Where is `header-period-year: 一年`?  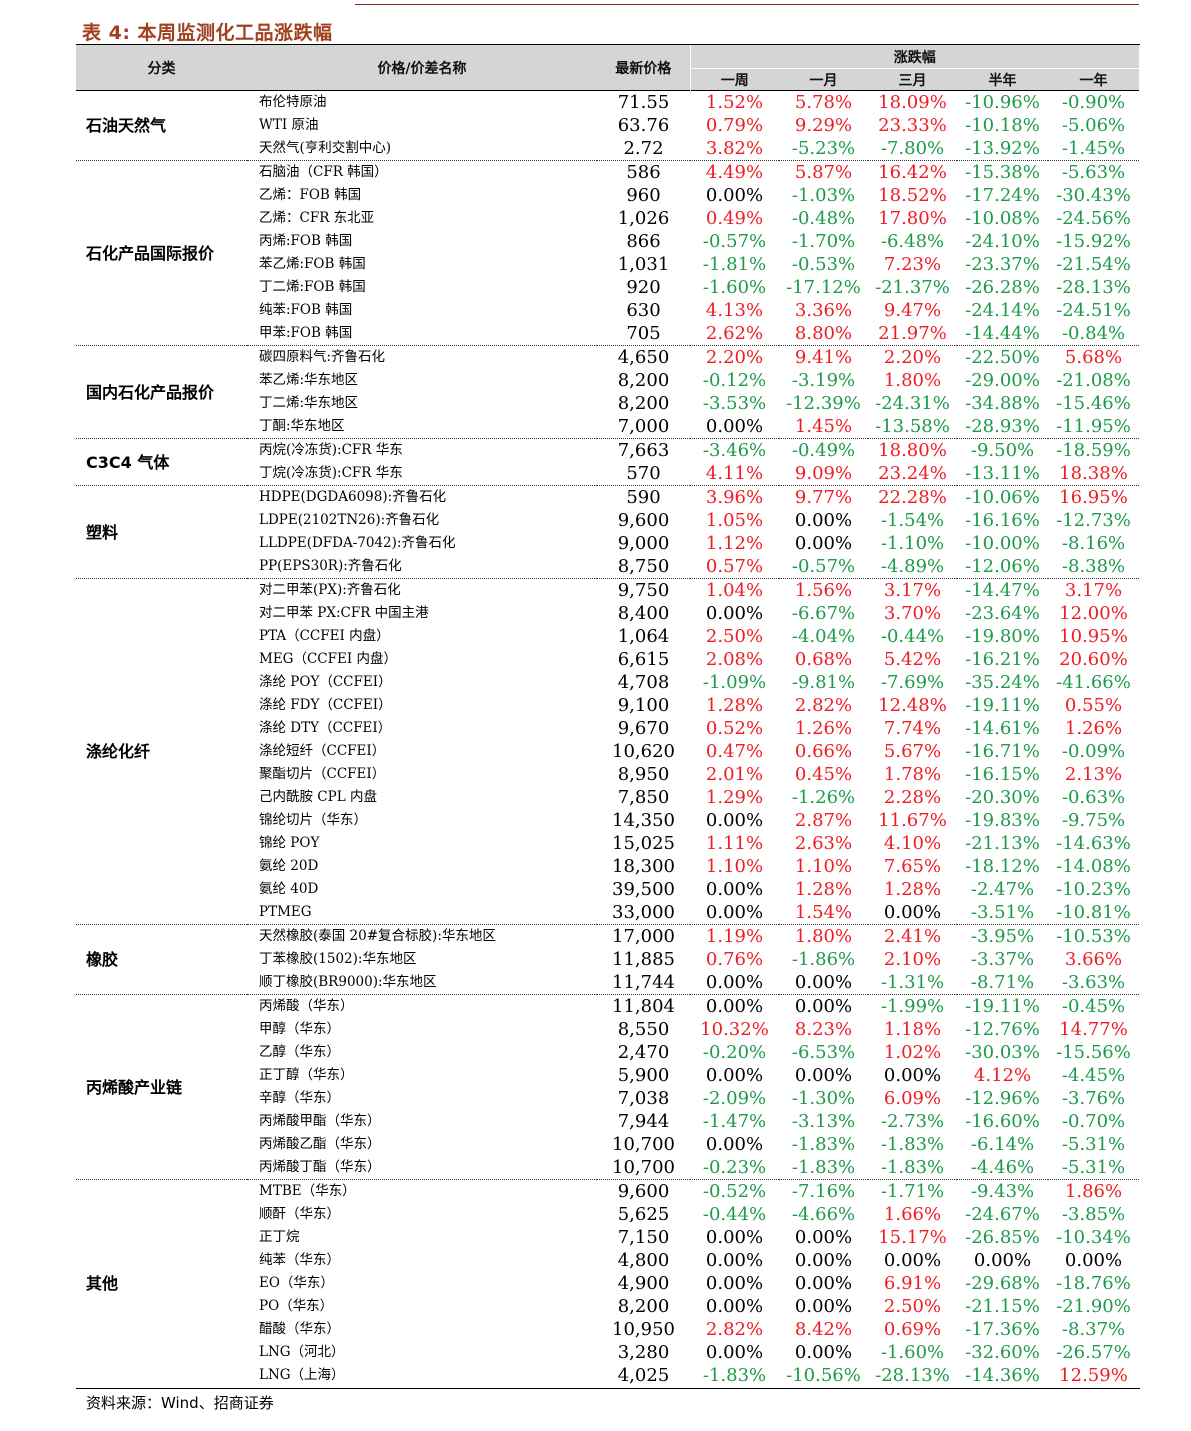 header-period-year: 一年 is located at coordinates (1093, 79).